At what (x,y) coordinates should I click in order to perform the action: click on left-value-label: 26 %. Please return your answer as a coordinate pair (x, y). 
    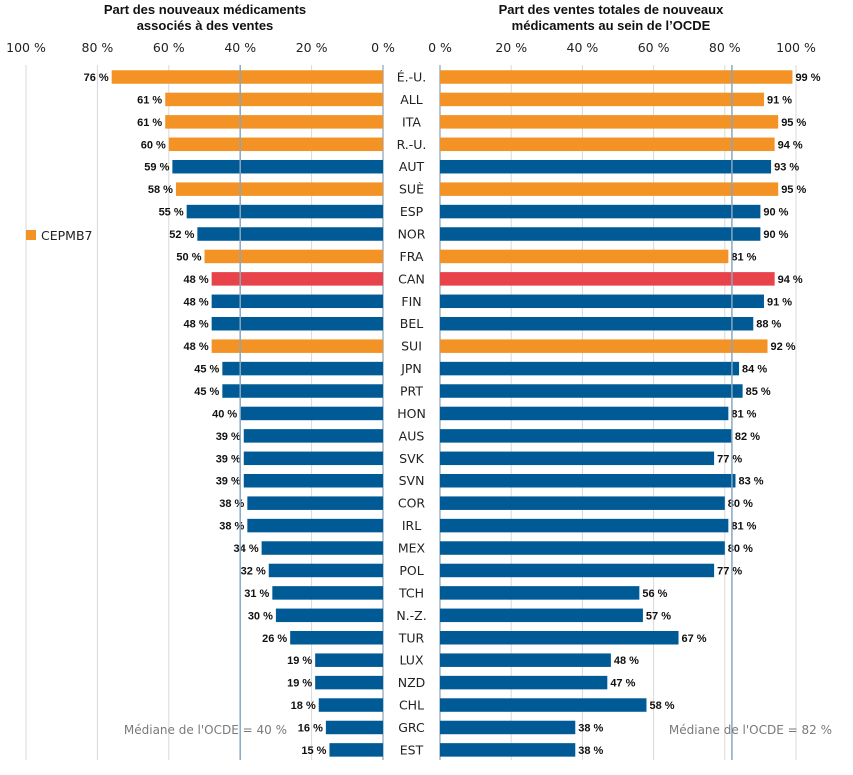
    Looking at the image, I should click on (274, 639).